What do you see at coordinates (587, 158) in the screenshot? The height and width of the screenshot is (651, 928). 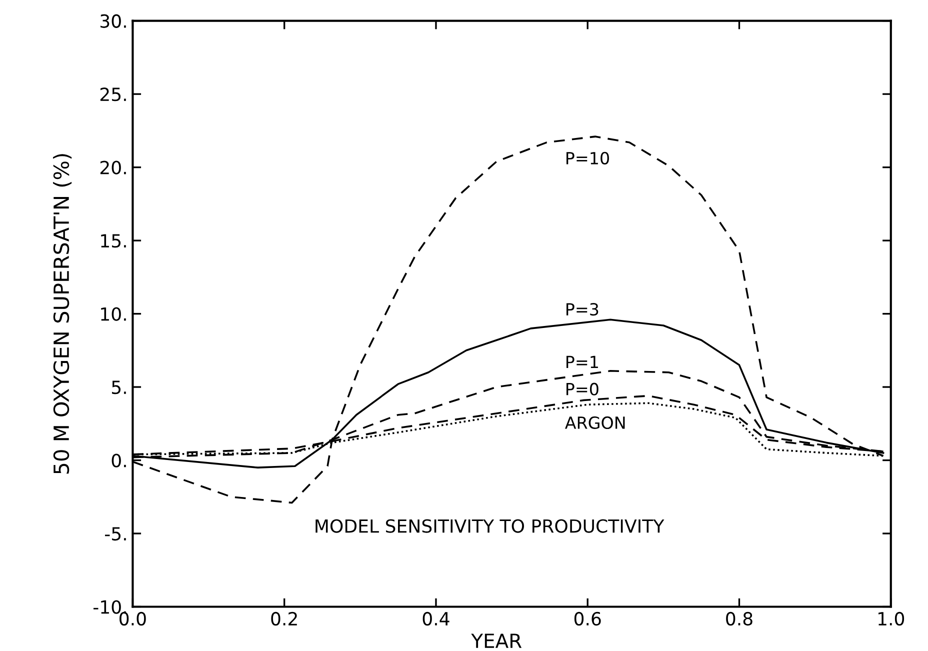 I see `series-label: P=10` at bounding box center [587, 158].